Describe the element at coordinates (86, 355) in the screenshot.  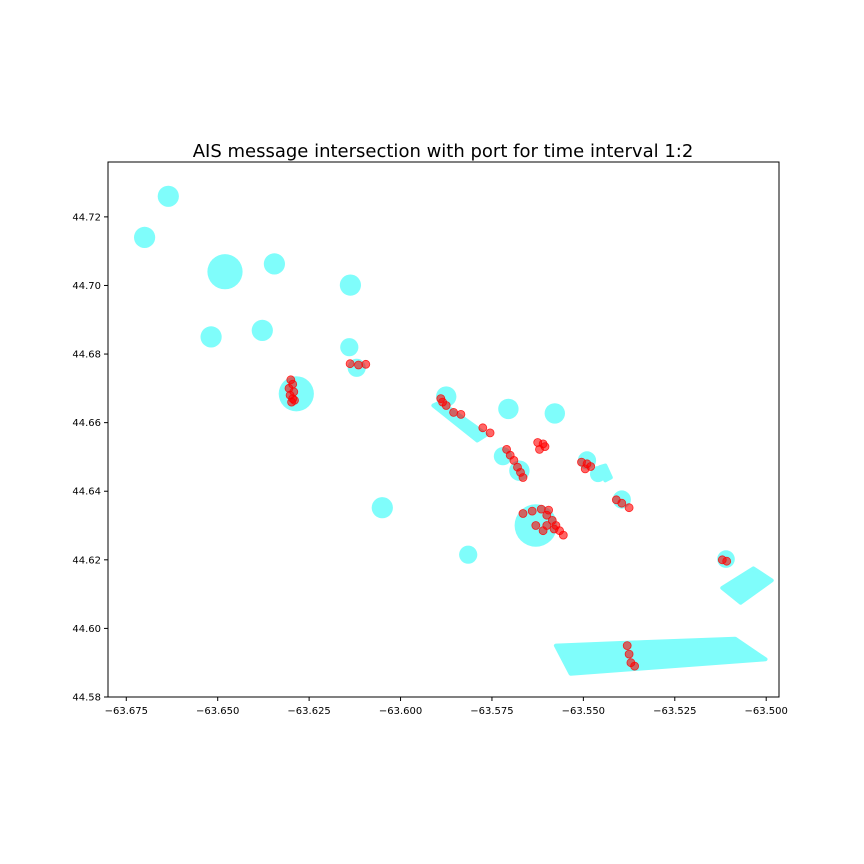
I see `y-tick-label: 44.68` at that location.